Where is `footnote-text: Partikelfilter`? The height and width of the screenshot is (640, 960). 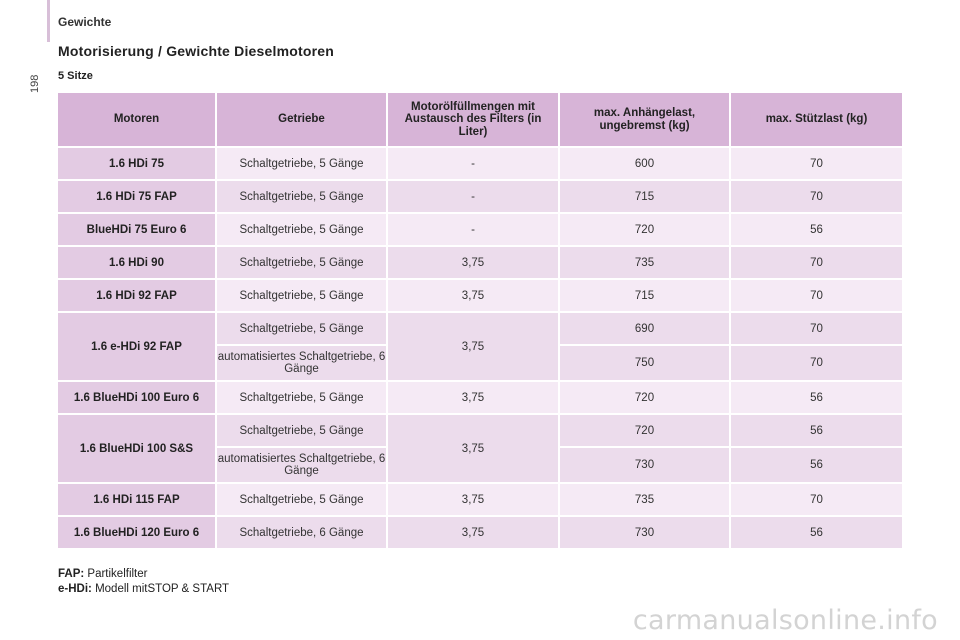
footnote-text: Partikelfilter is located at coordinates (116, 574).